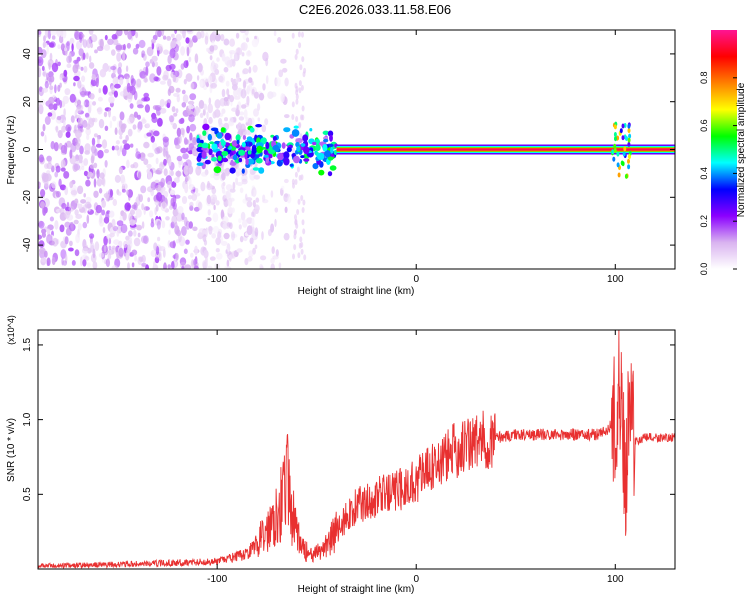  Describe the element at coordinates (11, 330) in the screenshot. I see `snr-multiplier: (x10^4)` at that location.